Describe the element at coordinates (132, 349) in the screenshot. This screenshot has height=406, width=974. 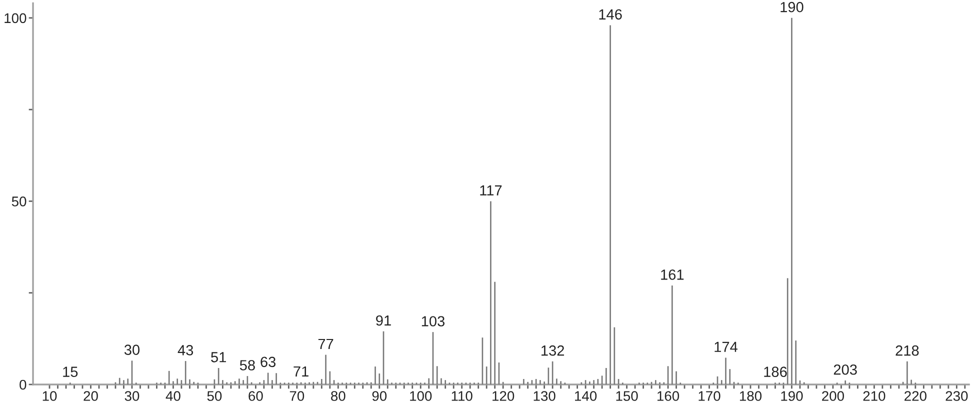
I see `annotation: 30` at that location.